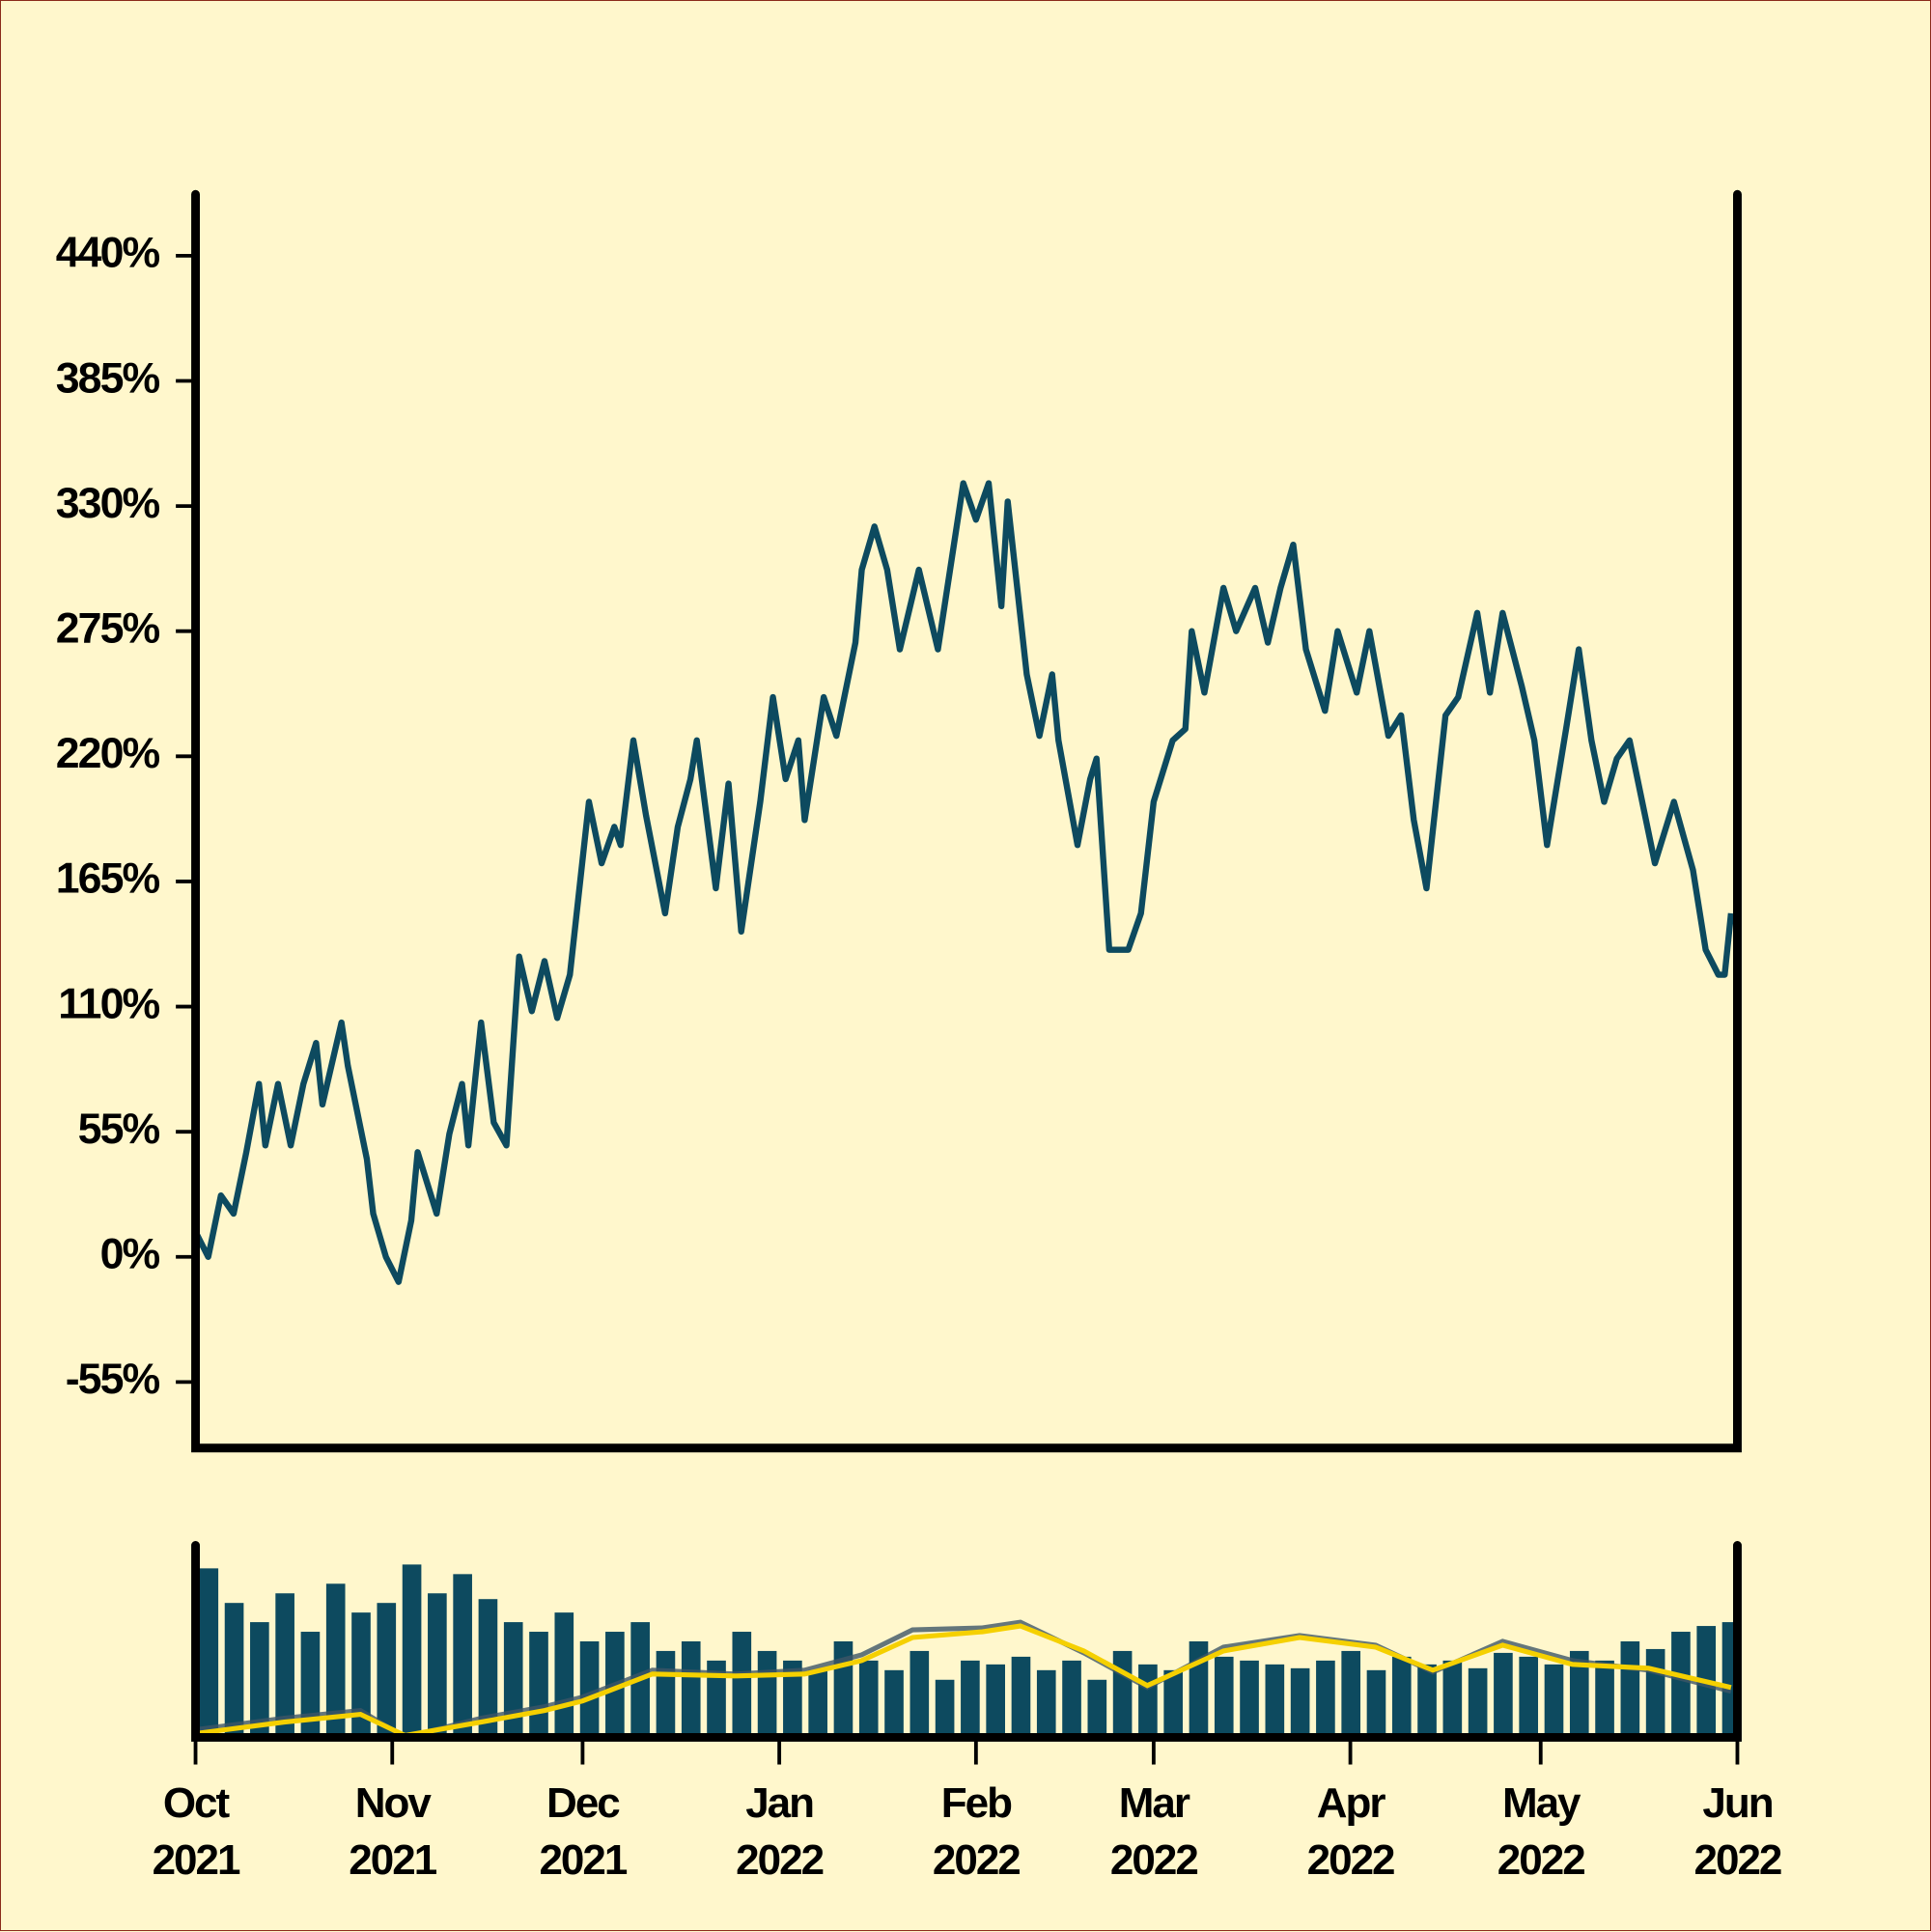 This screenshot has height=1932, width=1931. What do you see at coordinates (1738, 1831) in the screenshot?
I see `x-tick-label: Jun 2022` at bounding box center [1738, 1831].